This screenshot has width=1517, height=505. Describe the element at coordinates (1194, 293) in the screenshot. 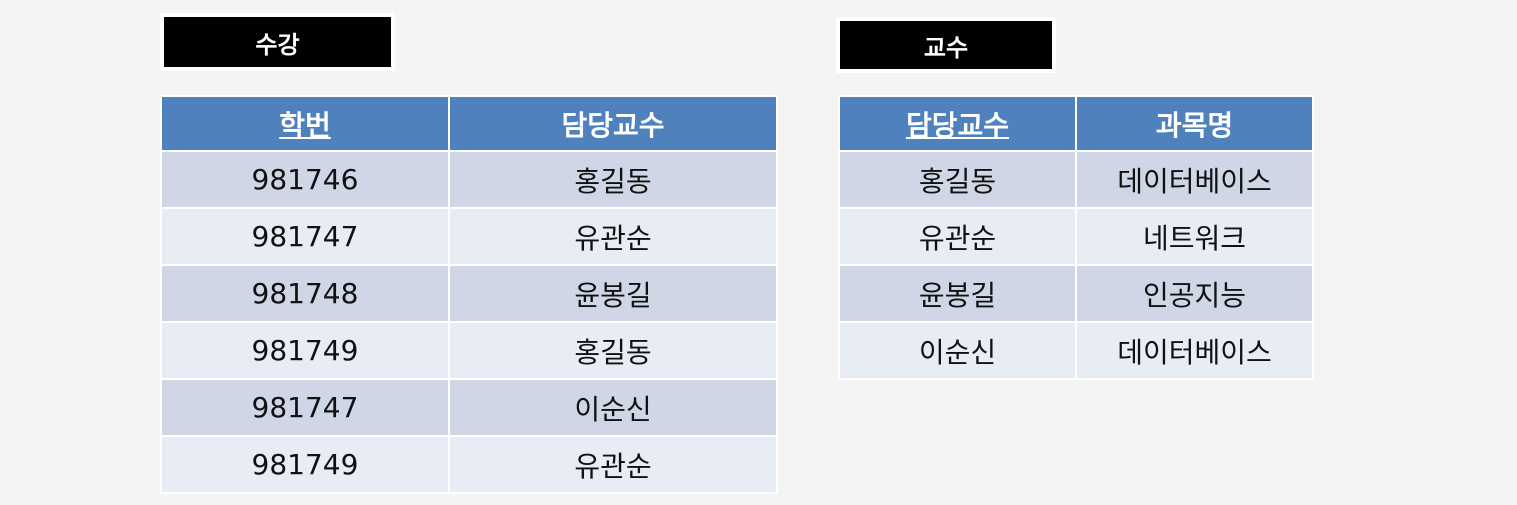

I see `cell-course-name: 인공지능` at that location.